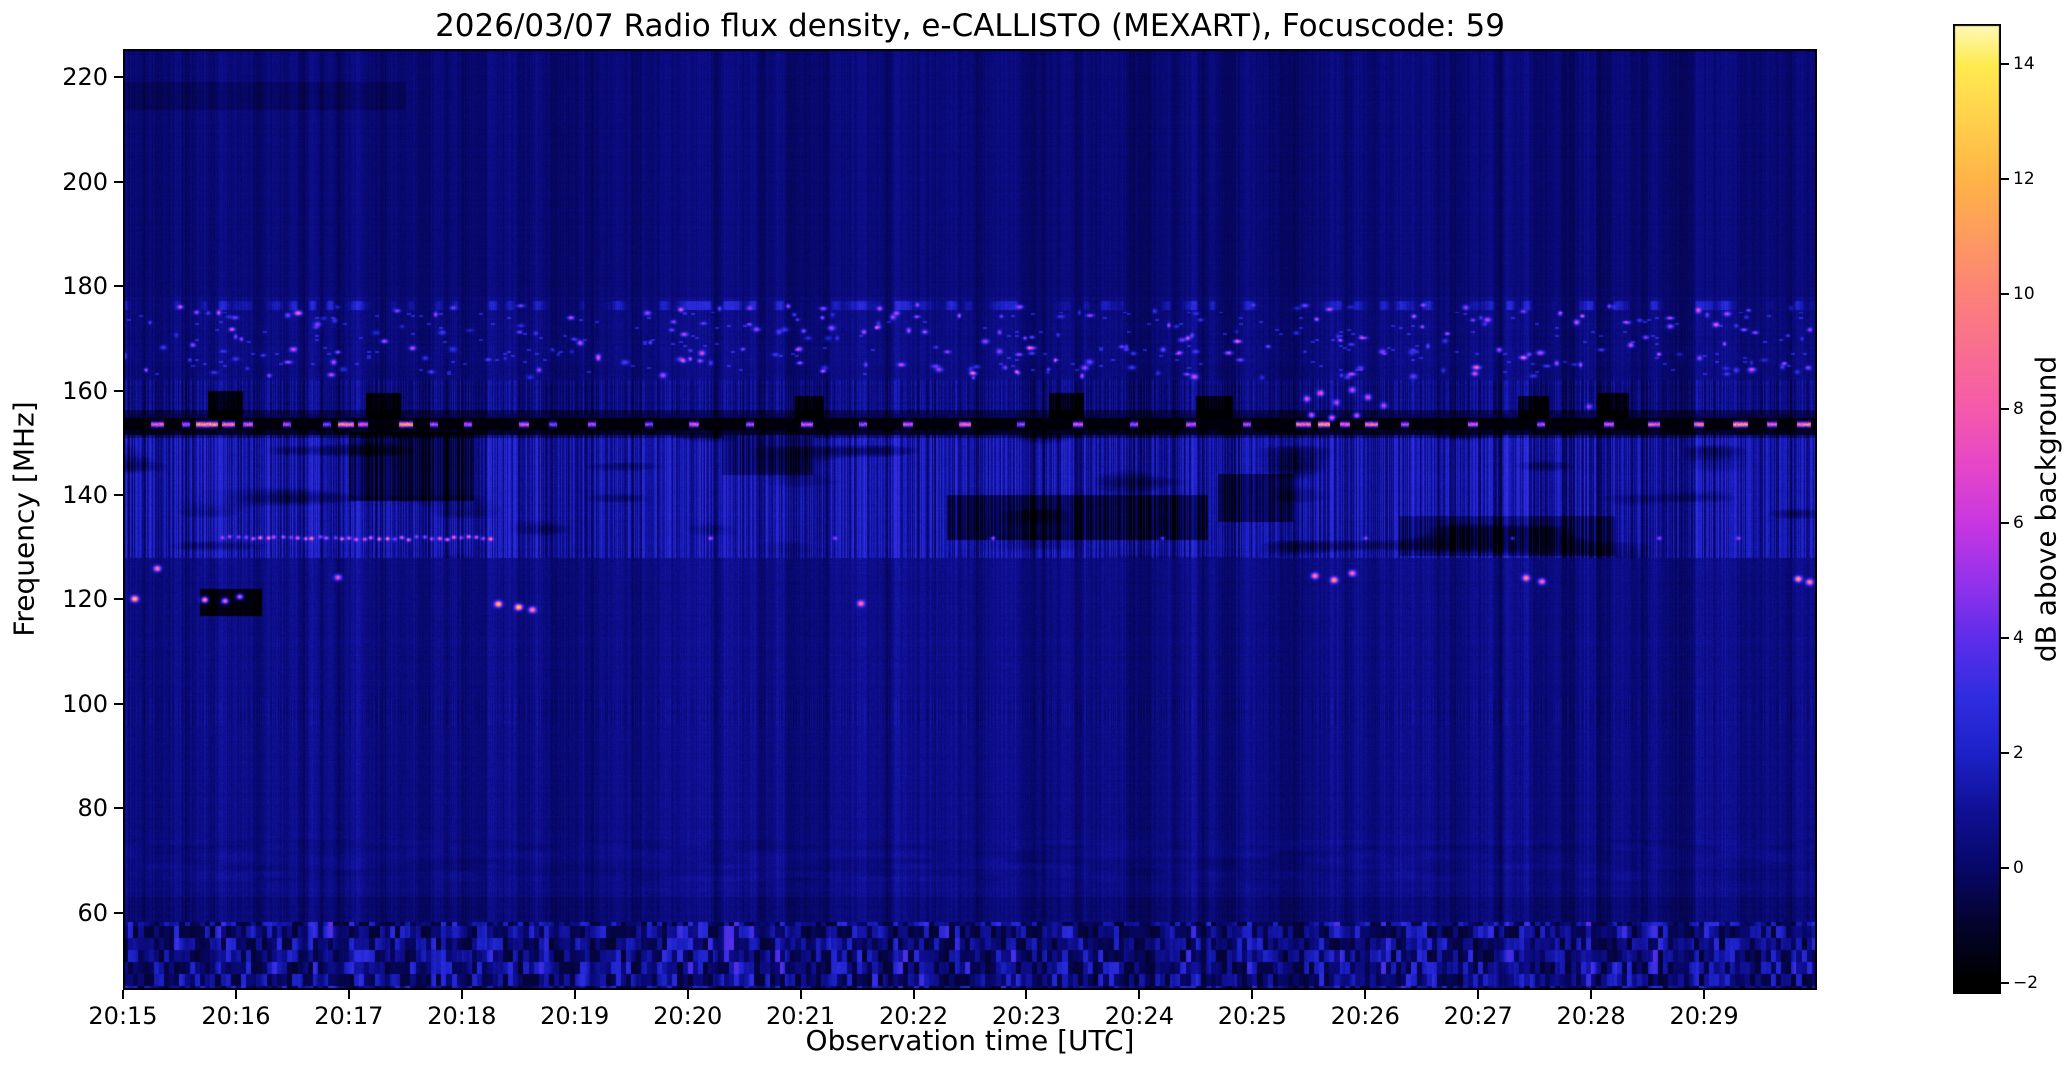 This screenshot has height=1067, width=2066. I want to click on colorbar-tick-label: 12, so click(2024, 178).